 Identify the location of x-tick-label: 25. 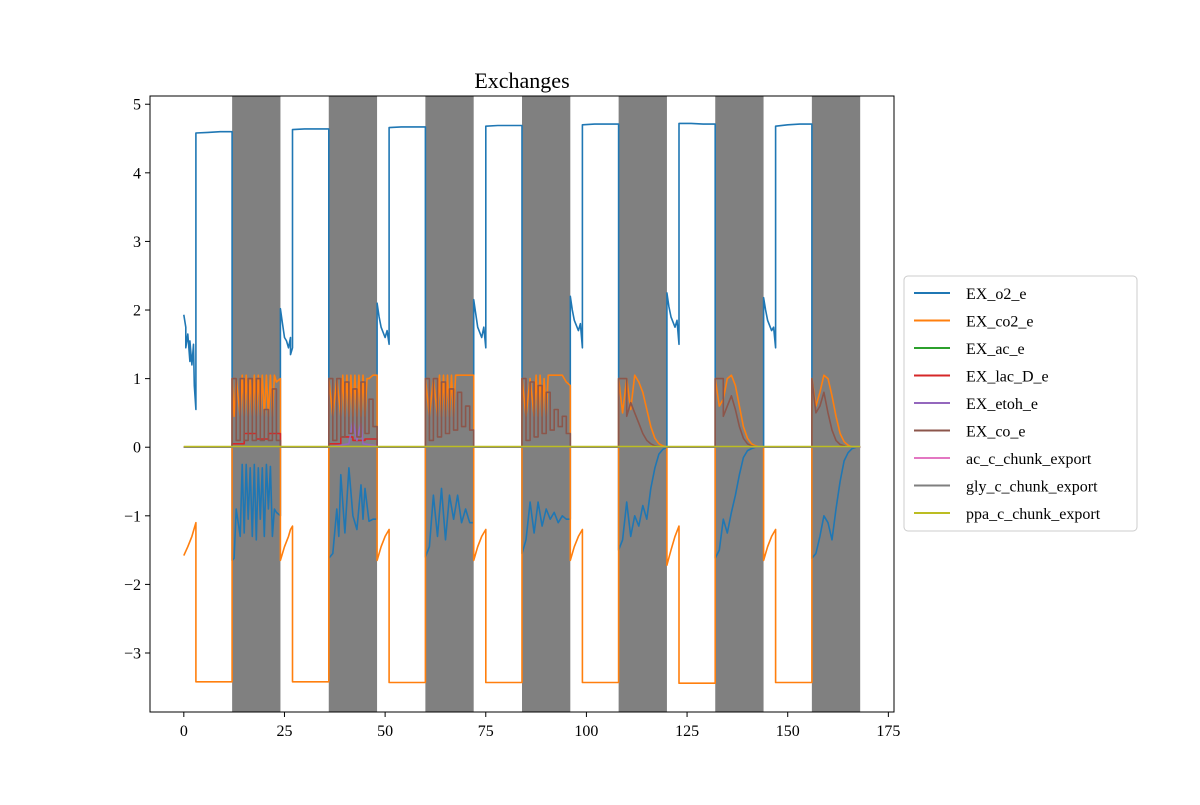
(284, 731).